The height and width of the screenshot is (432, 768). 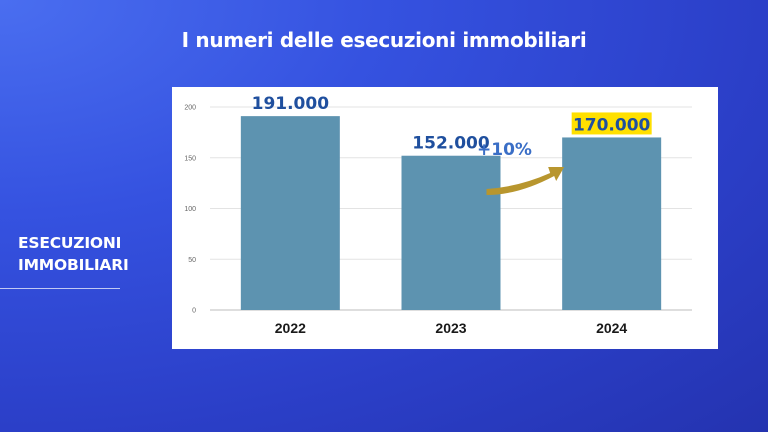 I want to click on growth-annotation: +10%, so click(x=521, y=167).